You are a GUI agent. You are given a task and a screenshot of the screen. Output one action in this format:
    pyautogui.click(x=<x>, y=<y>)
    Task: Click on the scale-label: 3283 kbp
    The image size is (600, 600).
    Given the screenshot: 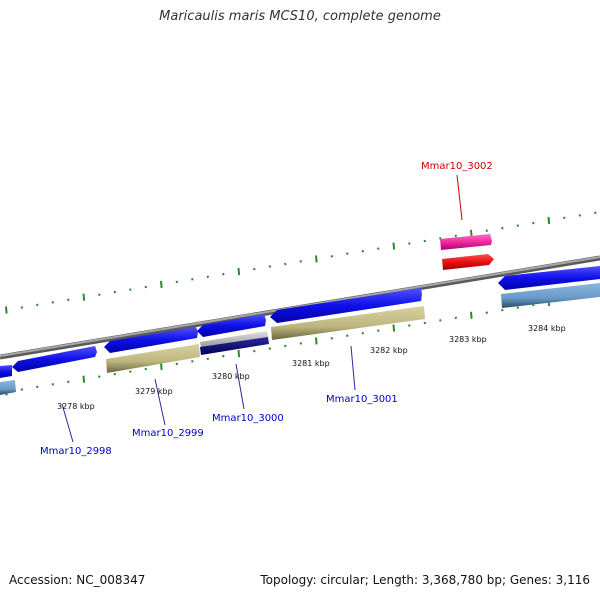 What is the action you would take?
    pyautogui.click(x=468, y=339)
    